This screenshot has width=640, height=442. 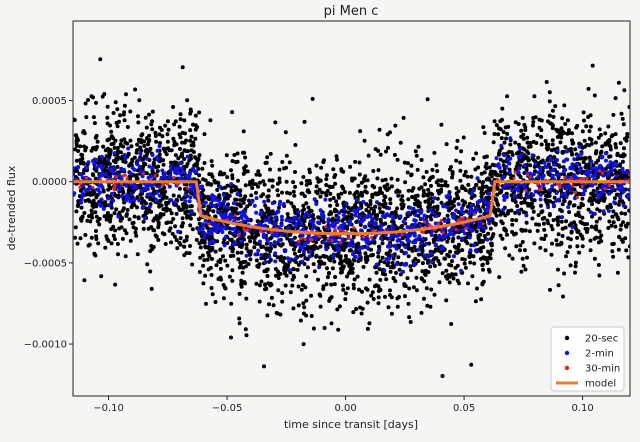 What do you see at coordinates (343, 405) in the screenshot?
I see `x-axis: −0.10 −0.05 0.00 0.05 0.10` at bounding box center [343, 405].